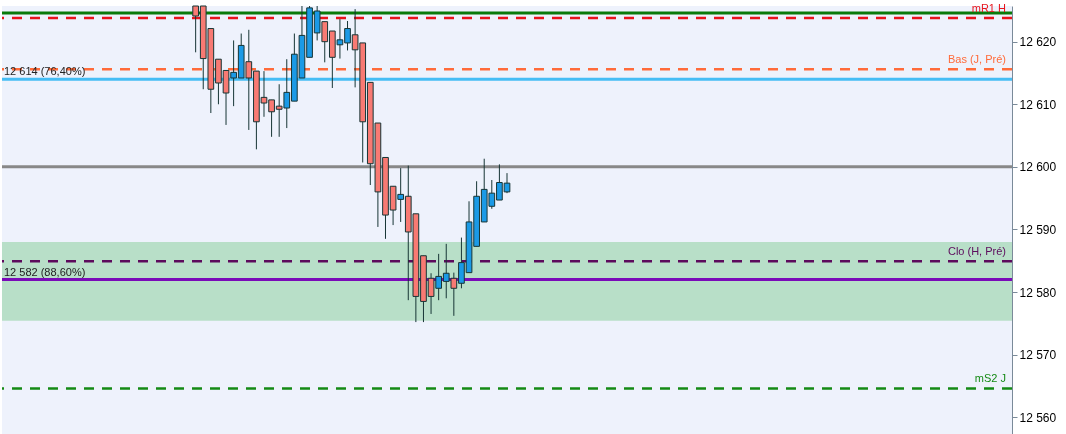 Image resolution: width=1066 pixels, height=434 pixels. I want to click on y-tick-label: 12 610, so click(1038, 104).